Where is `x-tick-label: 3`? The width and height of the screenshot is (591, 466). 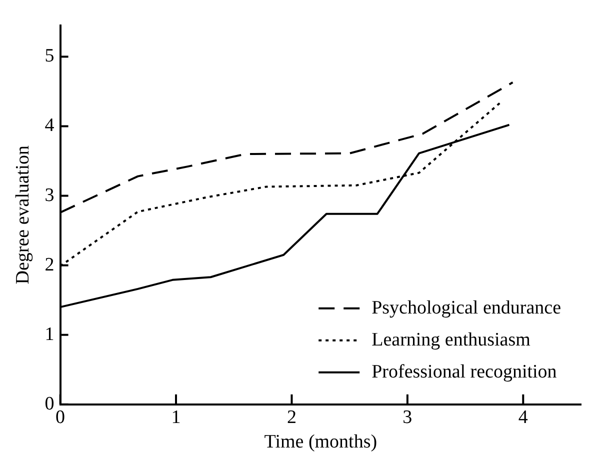 x-tick-label: 3 is located at coordinates (407, 417).